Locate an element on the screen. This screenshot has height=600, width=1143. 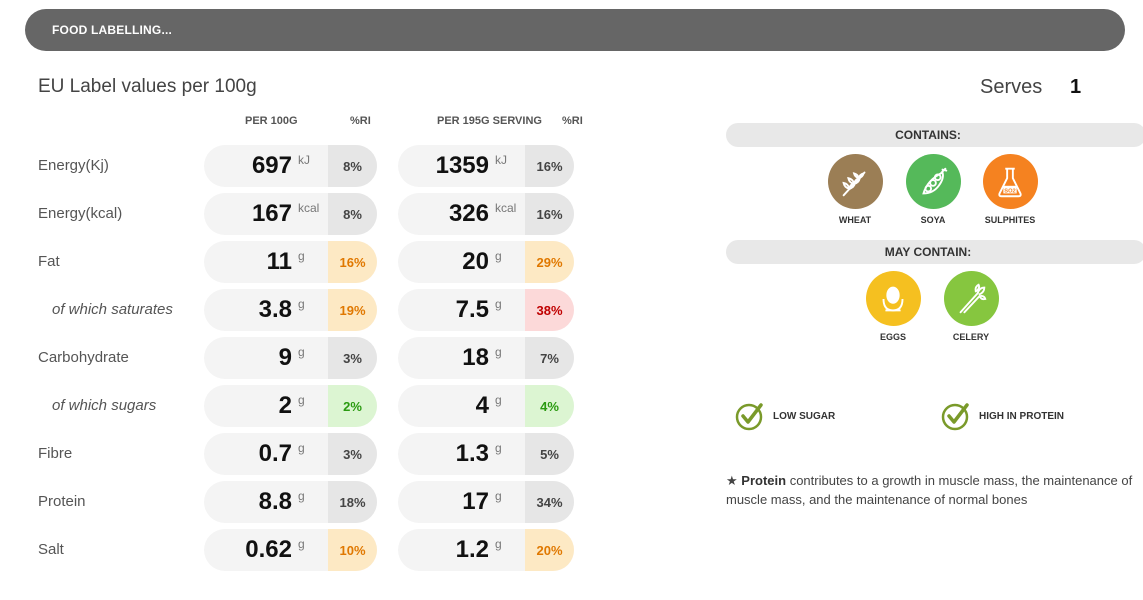
value-cell: 167 kcal is located at coordinates (266, 214).